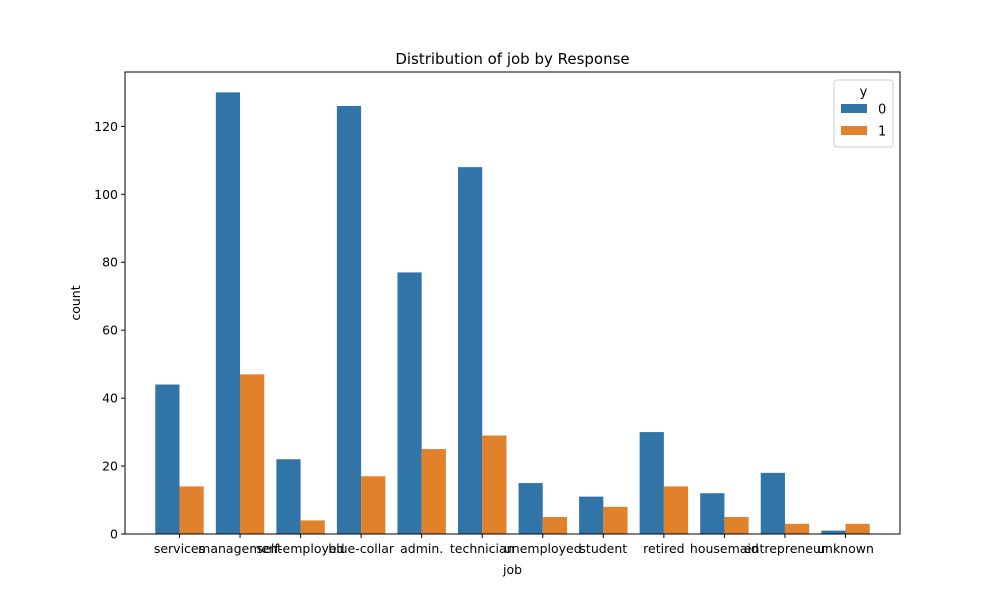 This screenshot has width=1000, height=600. I want to click on chart-title: Distribution of job by Response, so click(512, 59).